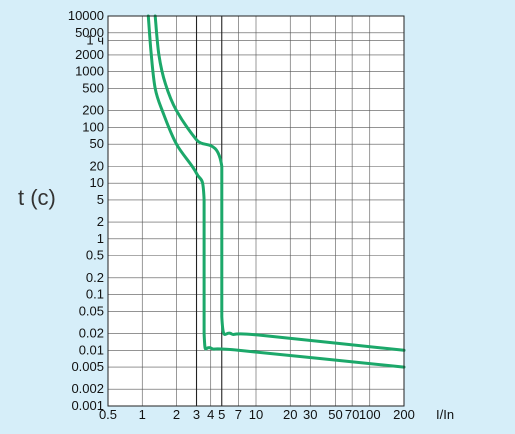 The width and height of the screenshot is (515, 434). What do you see at coordinates (95, 277) in the screenshot?
I see `y-tick-label: 0.2` at bounding box center [95, 277].